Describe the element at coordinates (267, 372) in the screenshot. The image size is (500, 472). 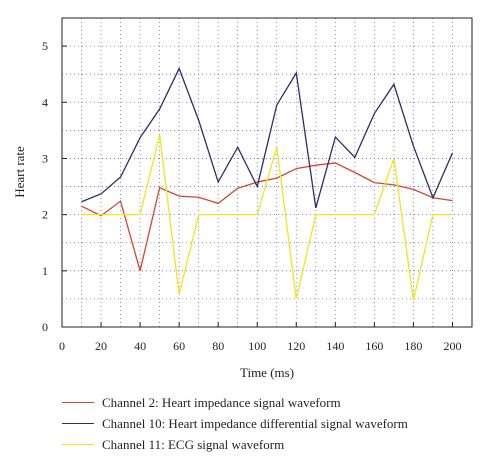
I see `x-axis-title: Time (ms)` at that location.